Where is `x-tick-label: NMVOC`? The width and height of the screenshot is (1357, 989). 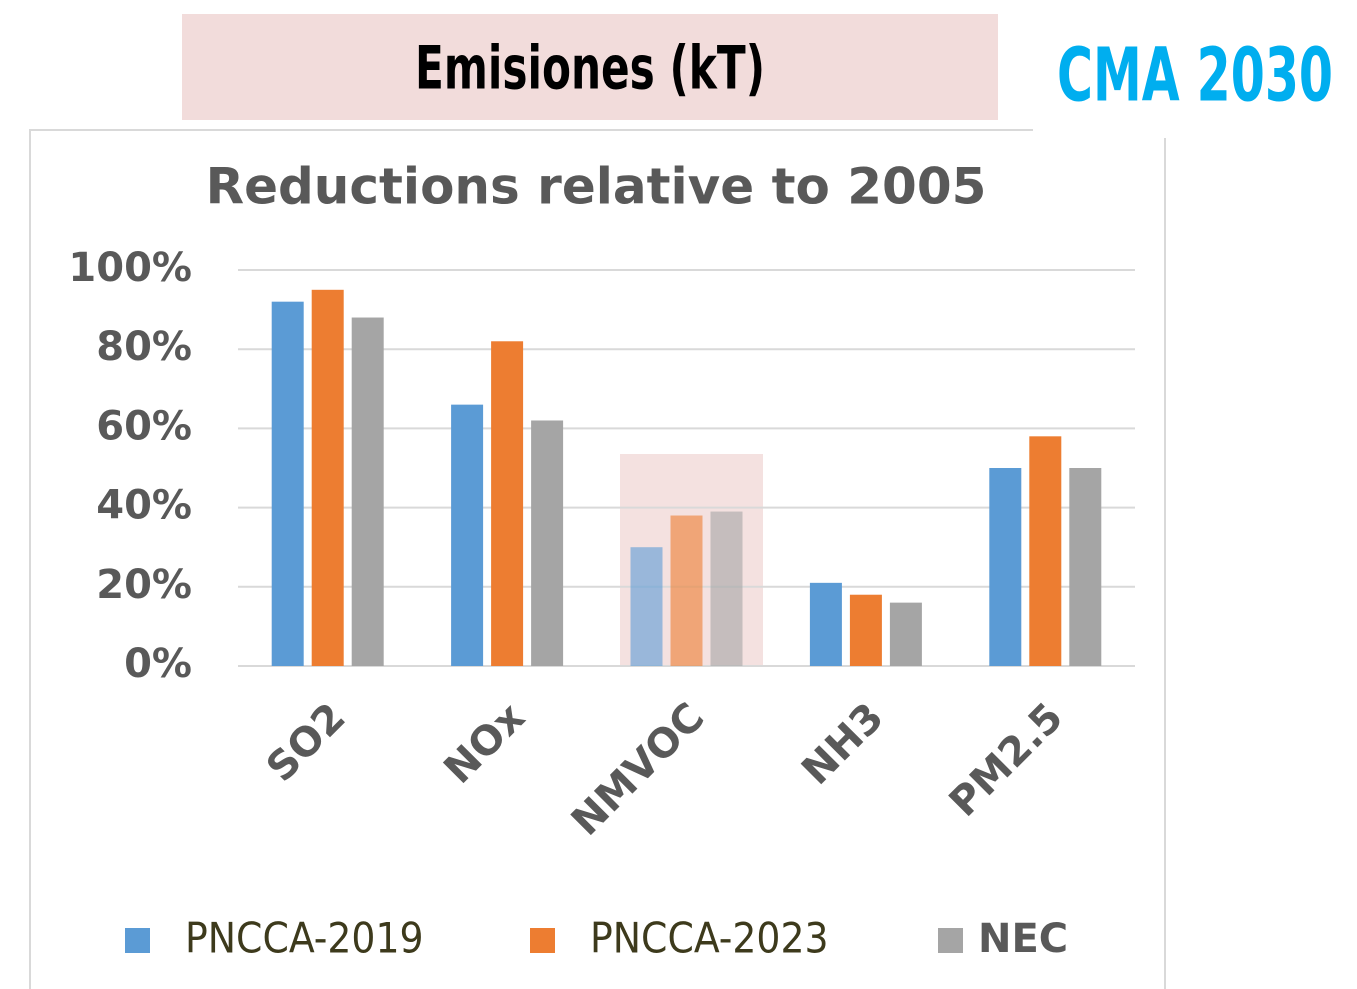
x-tick-label: NMVOC is located at coordinates (638, 769).